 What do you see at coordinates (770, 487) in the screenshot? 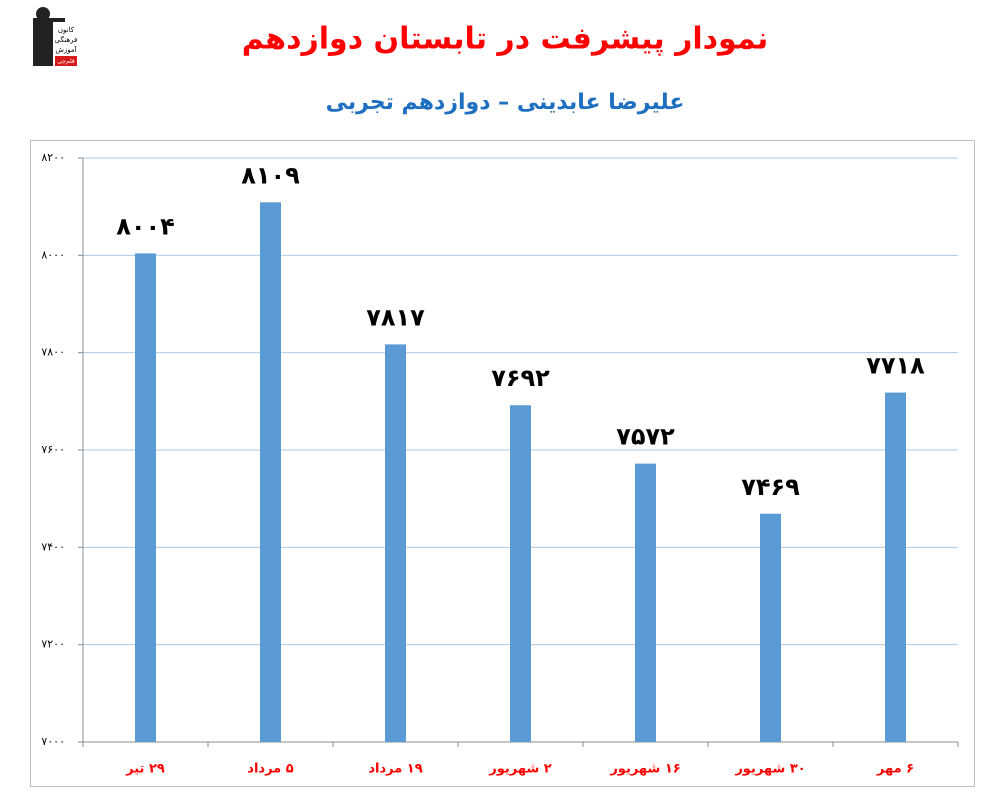
I see `data-label: ۷۴۶۹` at bounding box center [770, 487].